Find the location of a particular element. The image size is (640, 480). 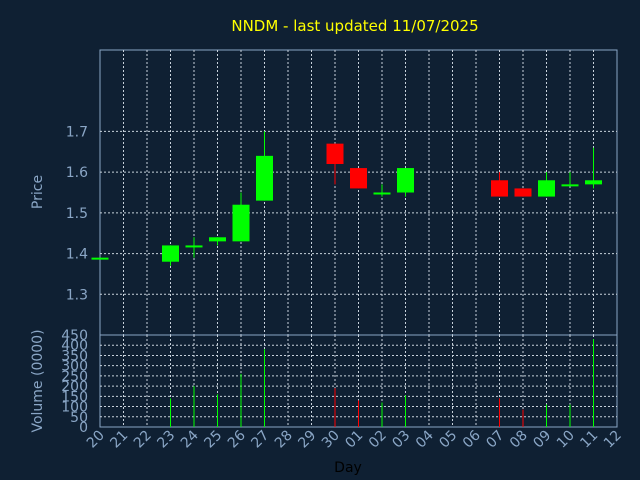

x-tick-label: 26 is located at coordinates (237, 439).